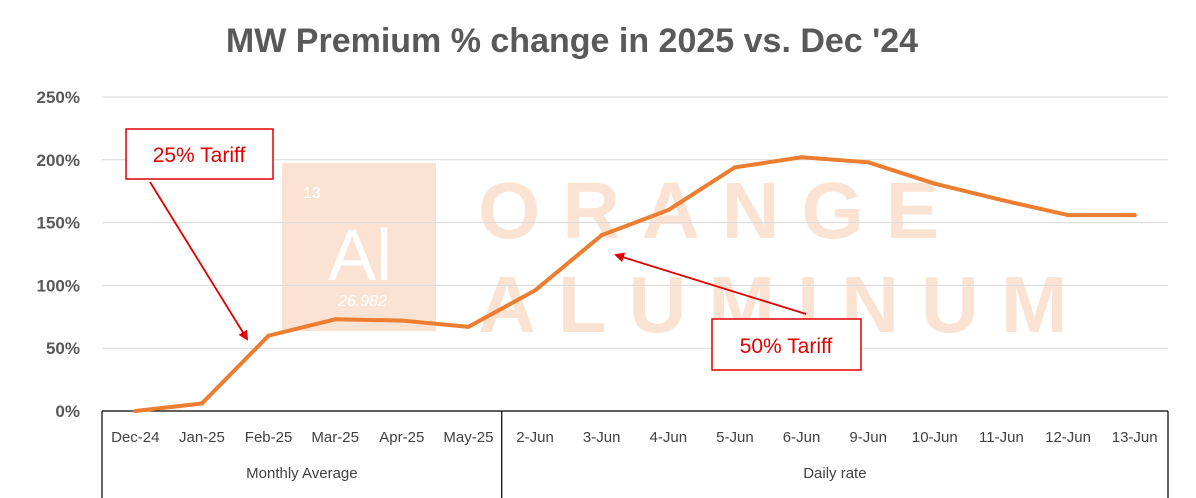  Describe the element at coordinates (269, 437) in the screenshot. I see `x-tick-label: Feb-25` at that location.